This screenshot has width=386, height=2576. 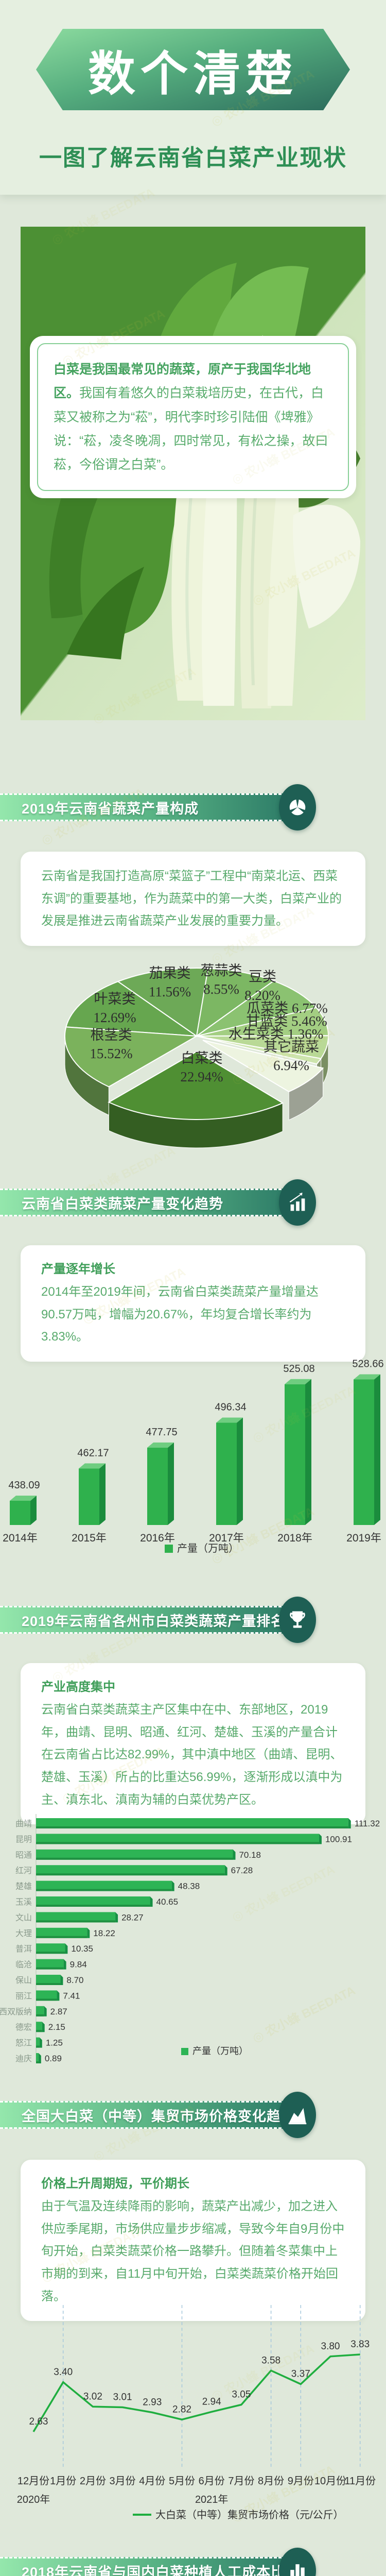 I want to click on svg-text: 2018年, so click(x=294, y=1538).